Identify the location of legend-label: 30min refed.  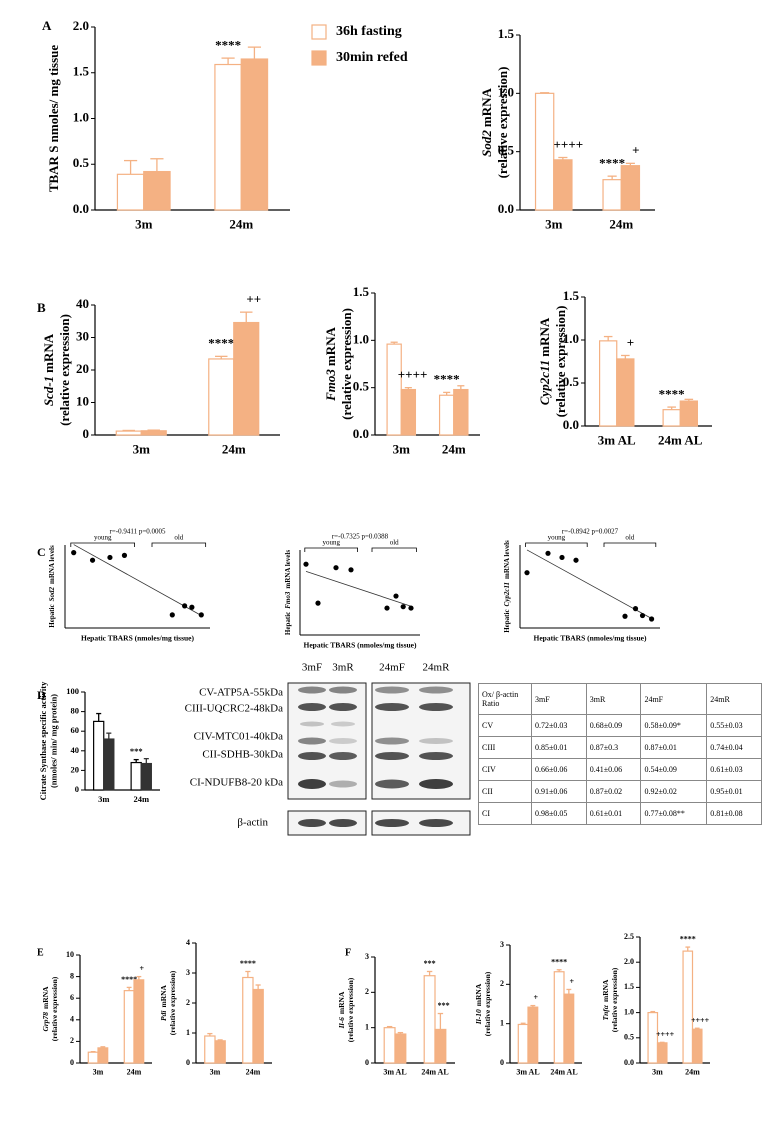
(372, 57).